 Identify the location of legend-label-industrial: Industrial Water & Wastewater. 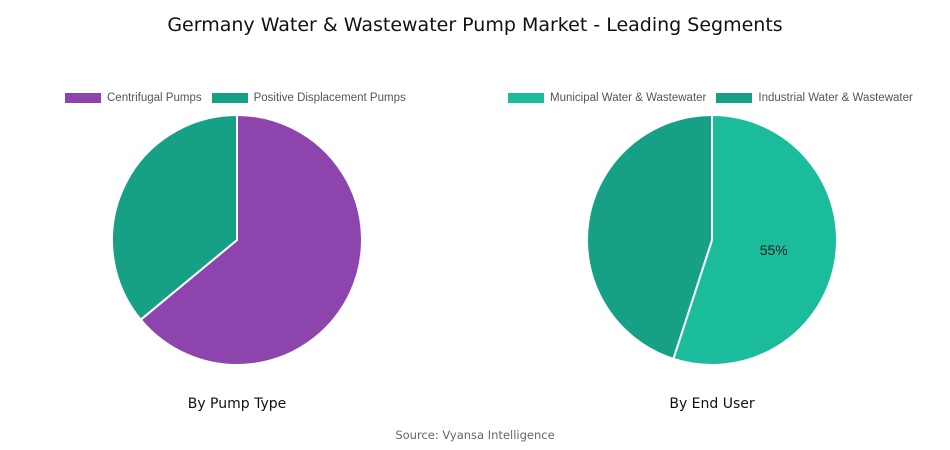
(835, 98).